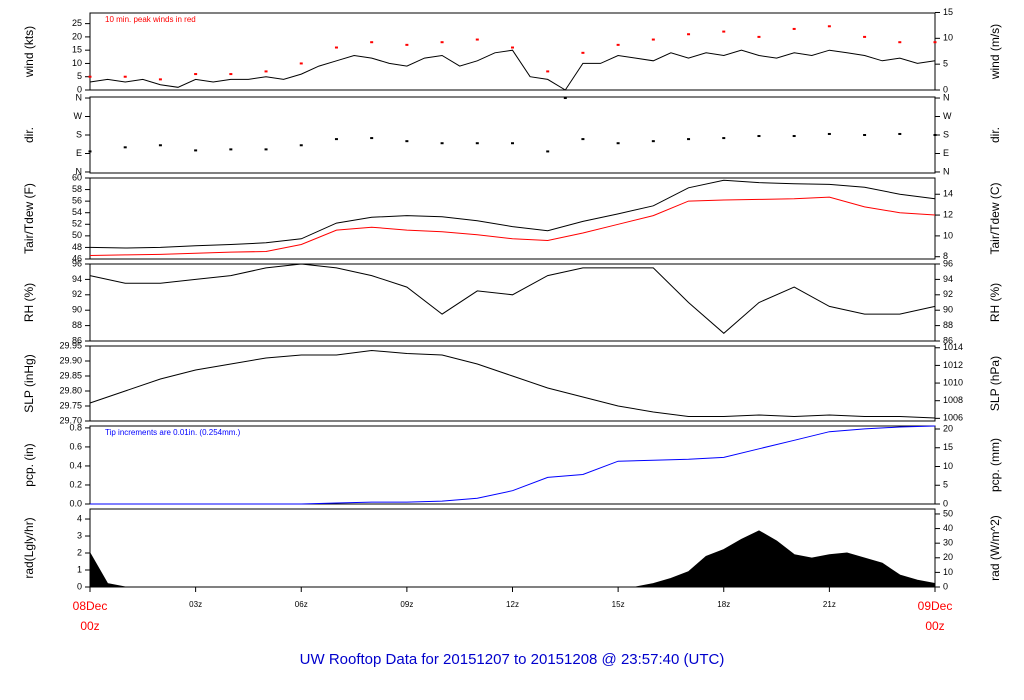 The width and height of the screenshot is (1024, 700). I want to click on y-tick-label: N, so click(79, 97).